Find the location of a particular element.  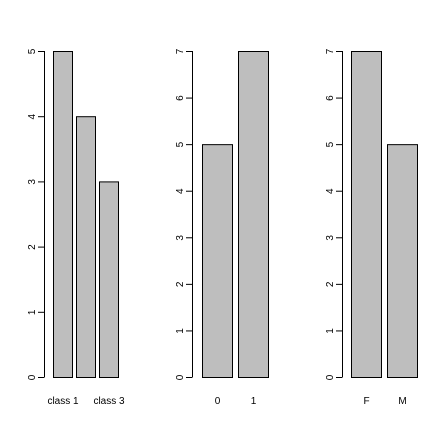

y-tick-label-3-3: 3 is located at coordinates (330, 238).